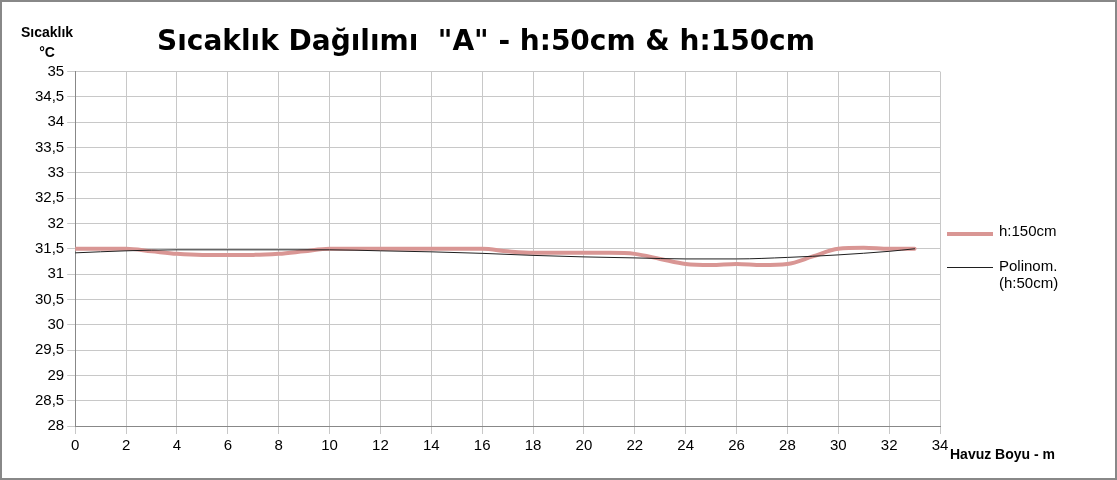 This screenshot has width=1117, height=480. What do you see at coordinates (486, 41) in the screenshot?
I see `chart-title: Sıcaklık Dağılımı "A" - h:50cm & h:150cm` at bounding box center [486, 41].